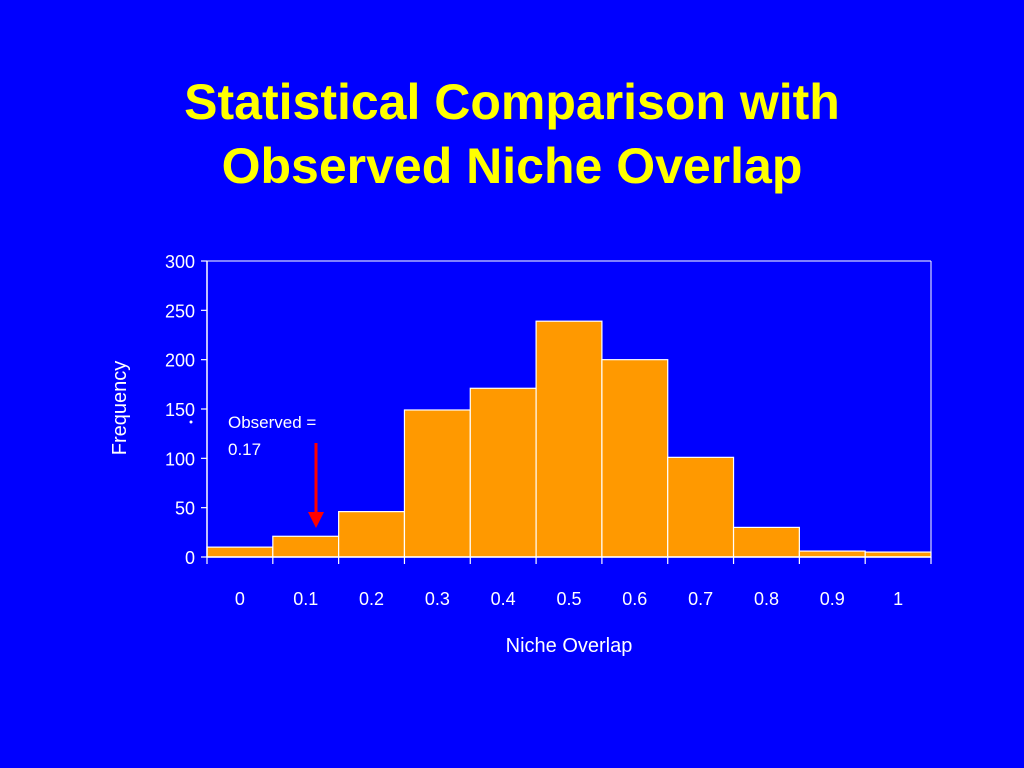  I want to click on x-tick-label-0.4: 0.4, so click(503, 599).